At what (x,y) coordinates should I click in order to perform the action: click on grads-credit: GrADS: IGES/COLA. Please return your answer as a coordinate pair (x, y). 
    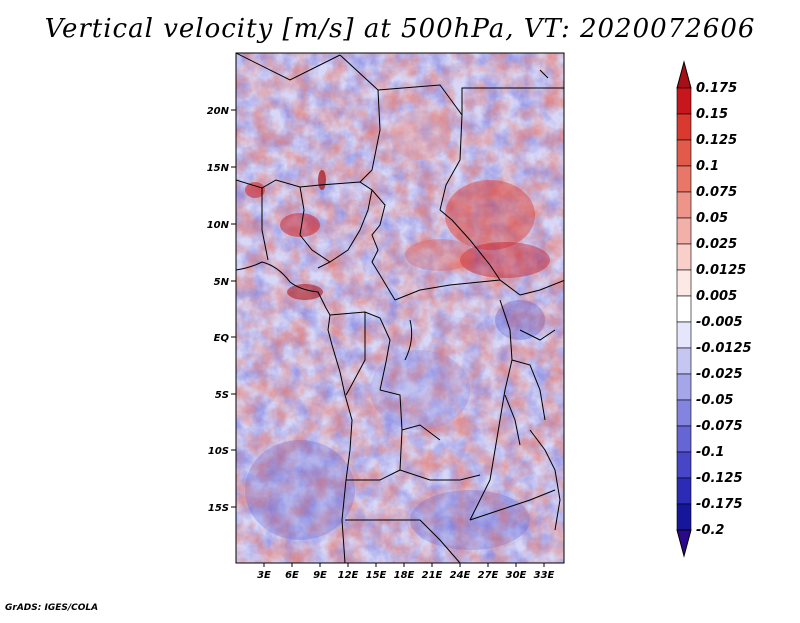
    Looking at the image, I should click on (52, 608).